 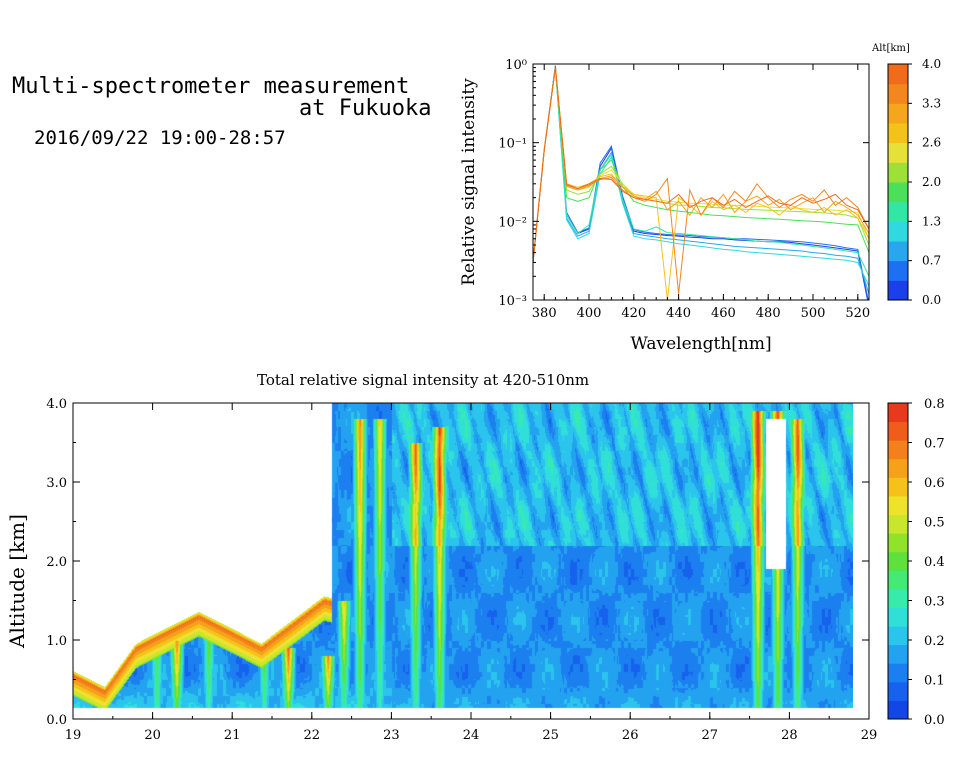 I want to click on heatmap-ytick-label: 3.0, so click(x=56, y=483).